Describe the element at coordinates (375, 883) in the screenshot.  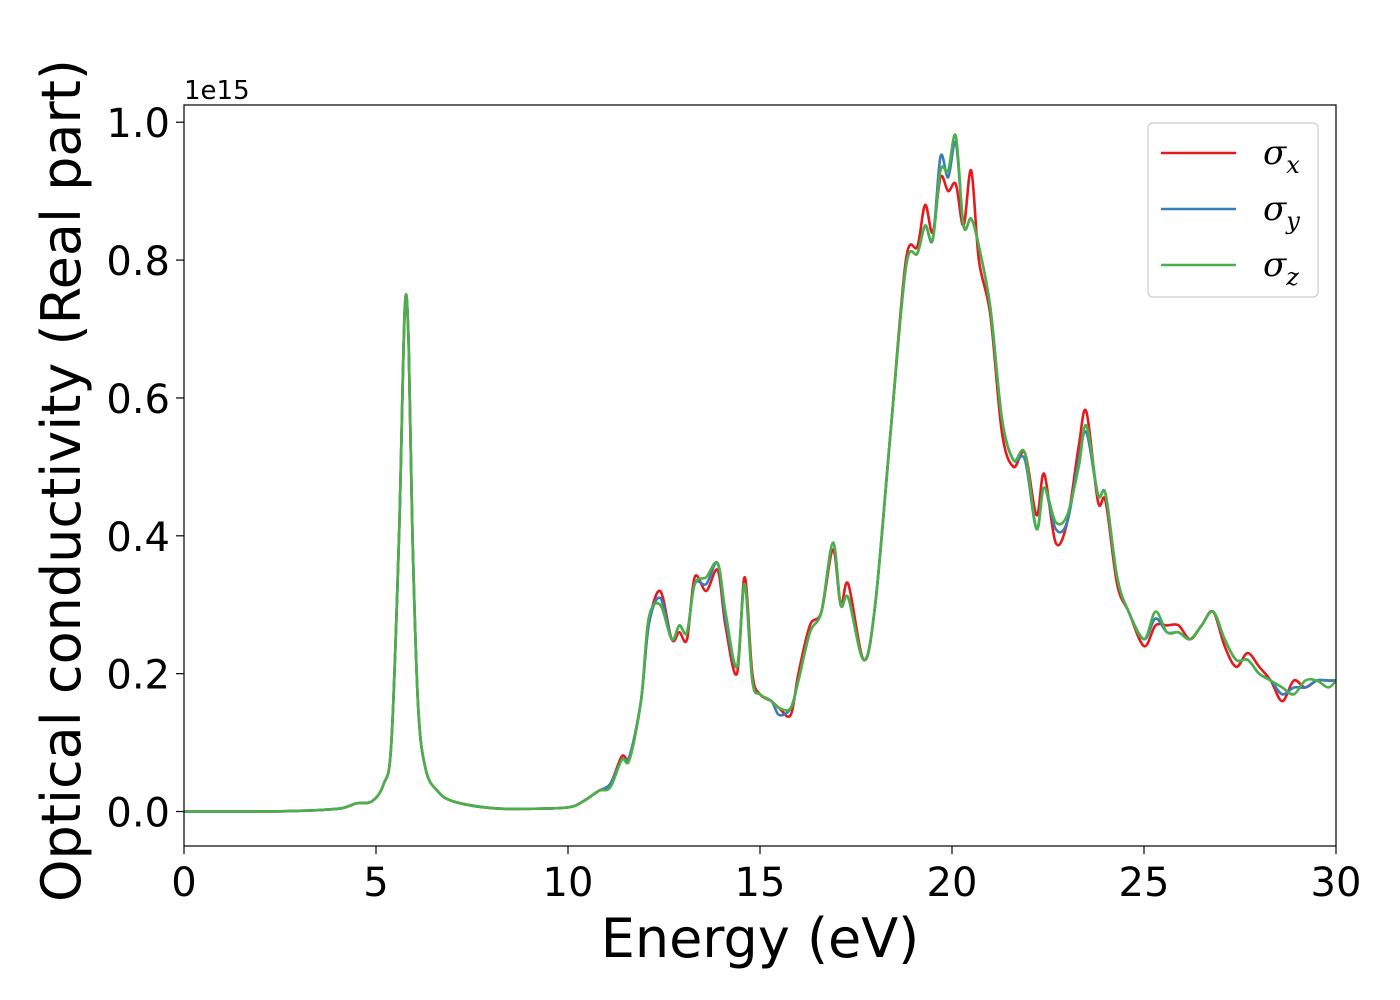
I see `x-tick-label: 5` at that location.